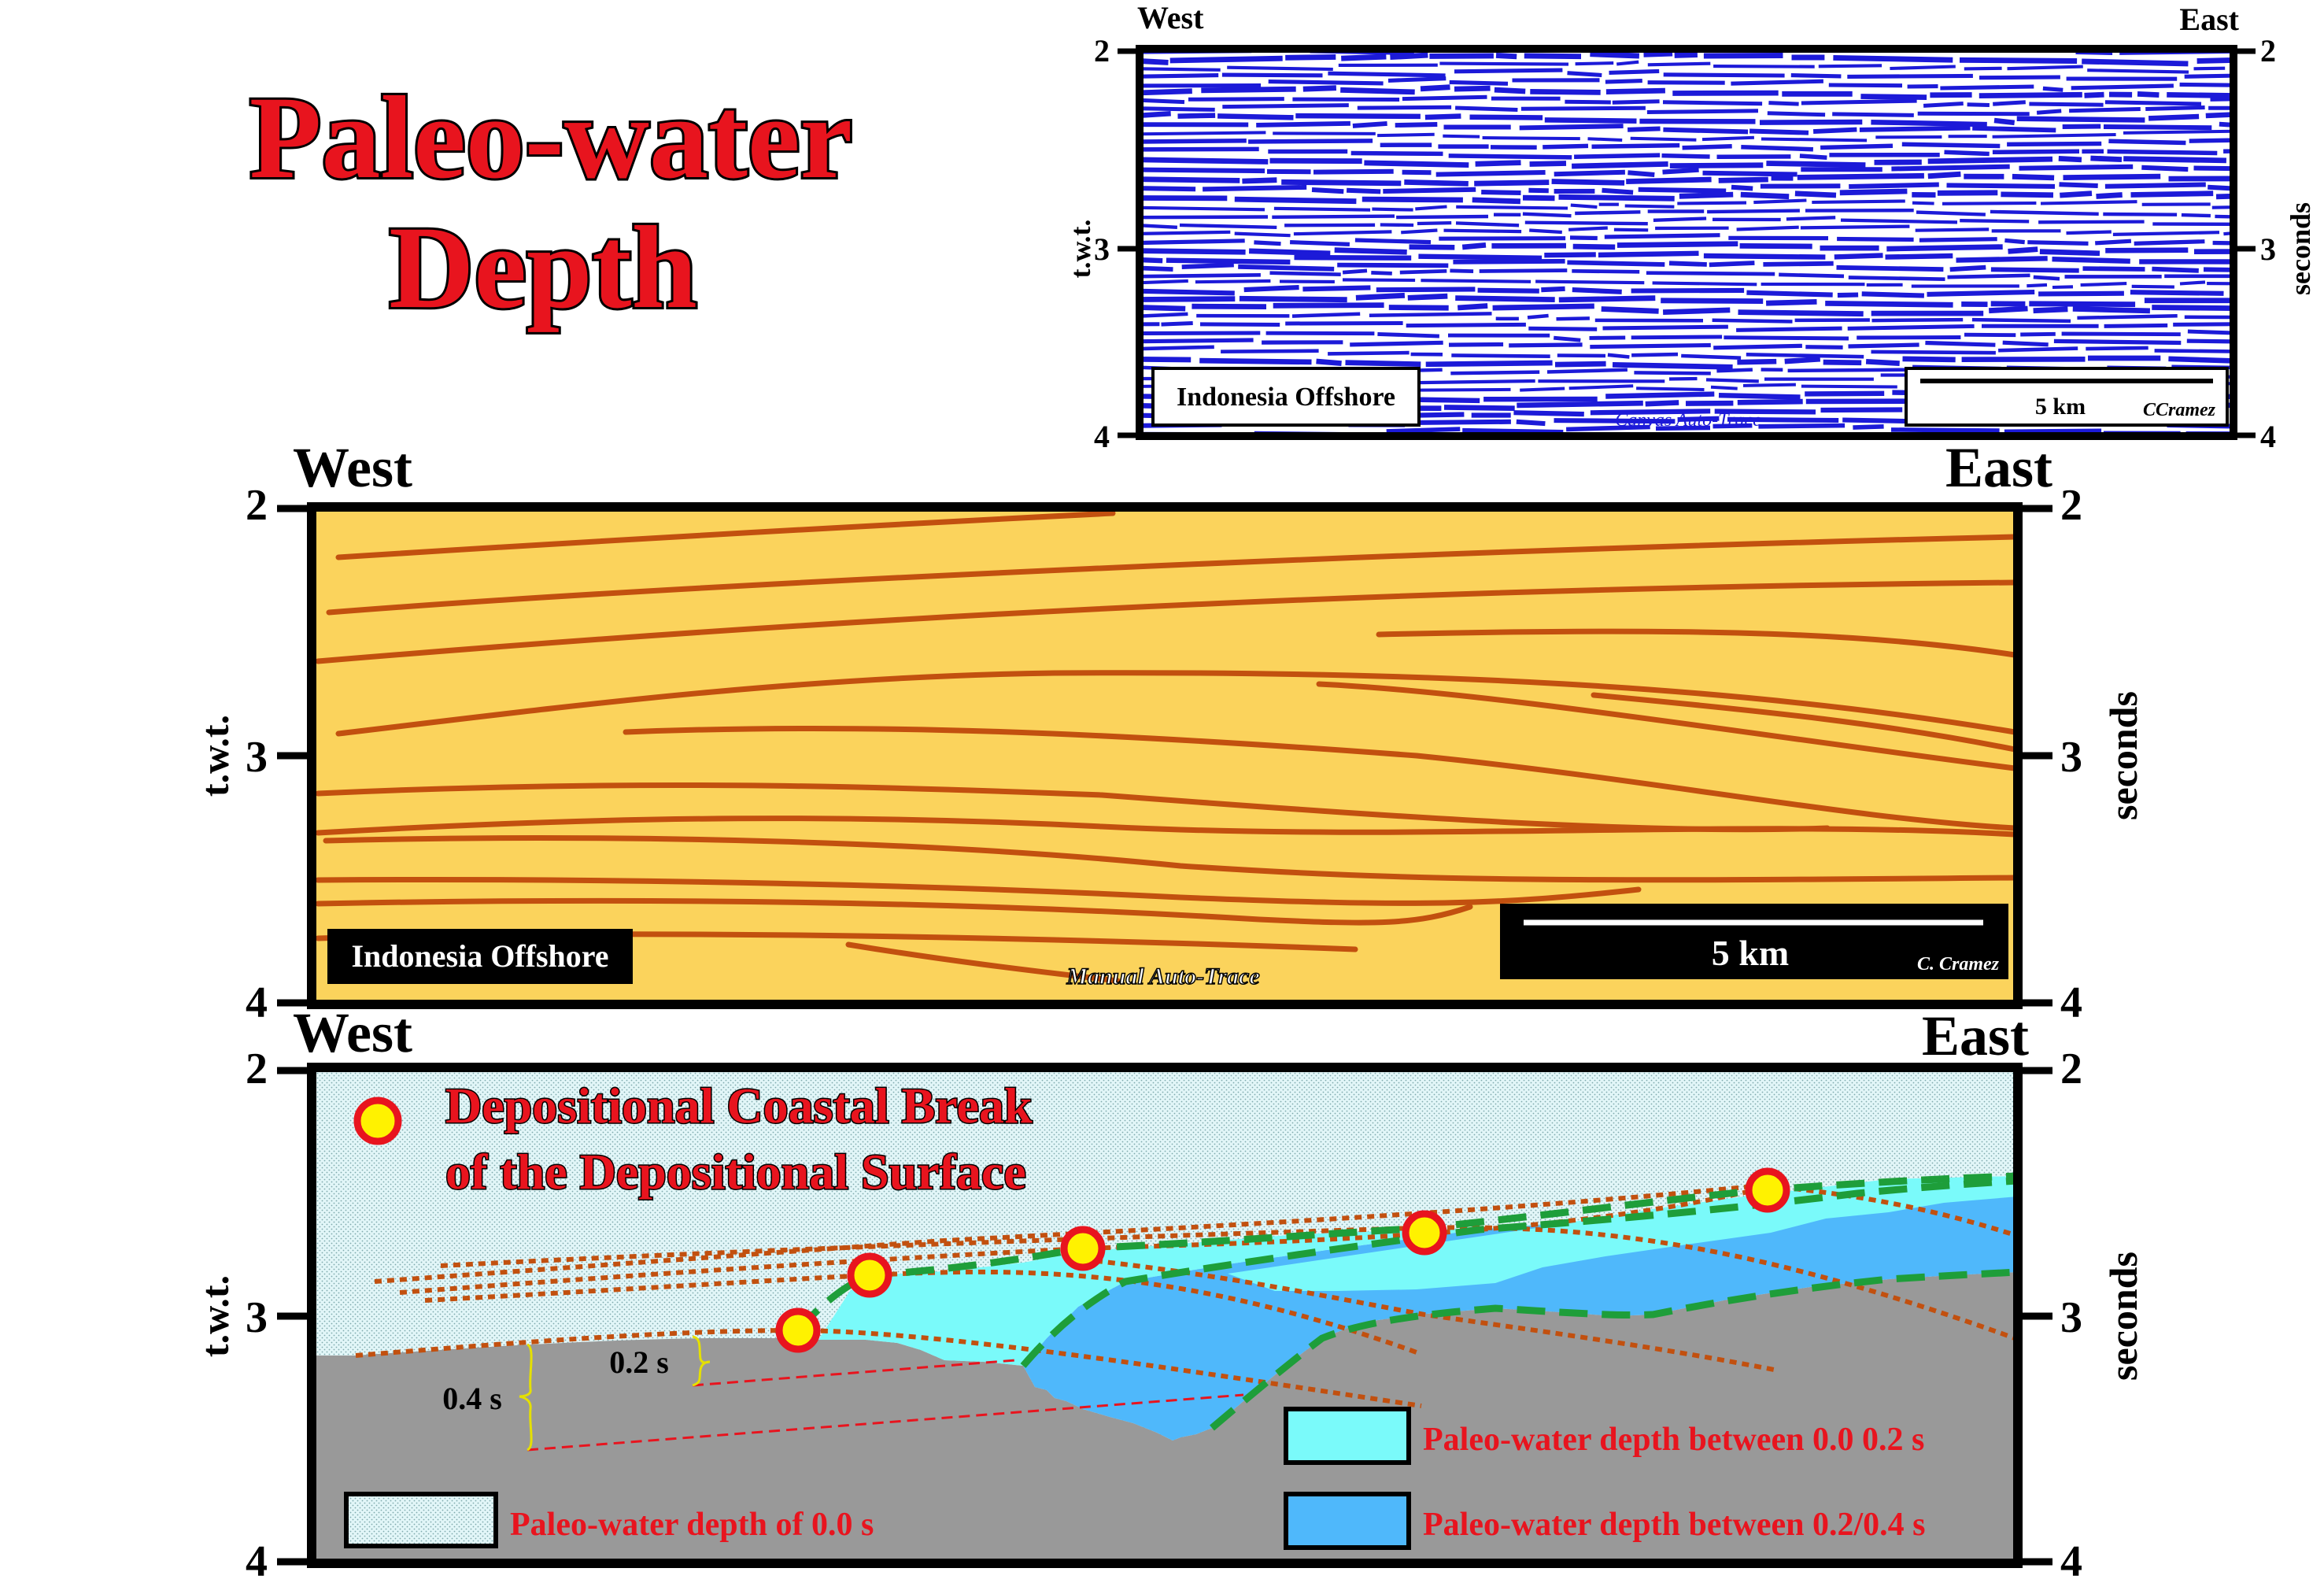  I want to click on seis-credit: CCramez, so click(2179, 410).